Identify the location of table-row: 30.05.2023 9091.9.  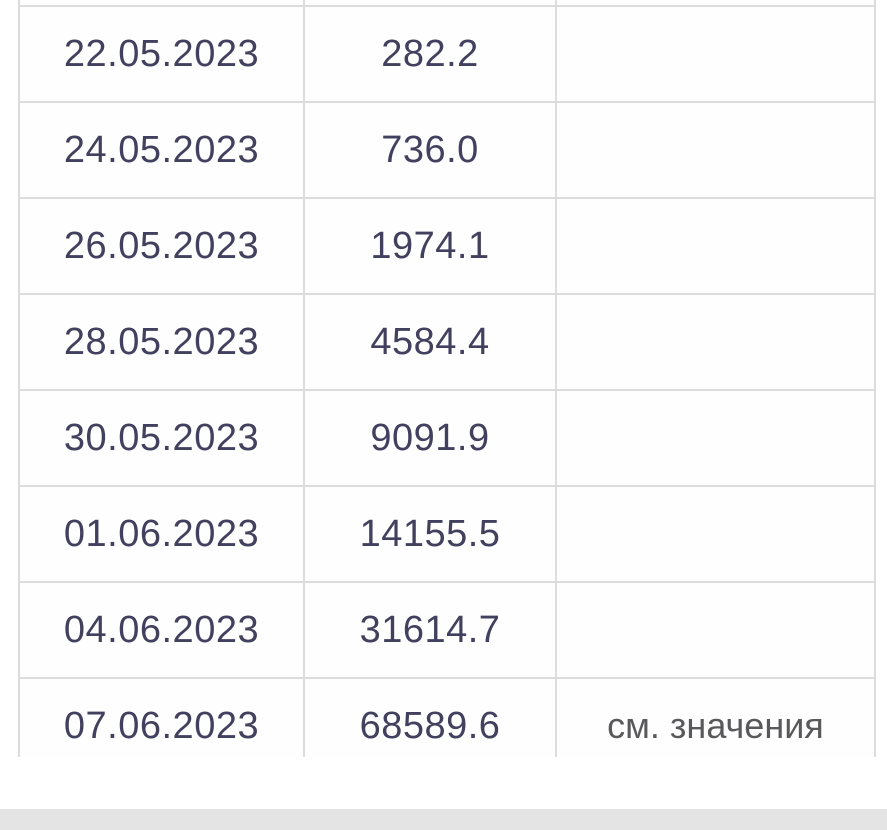
(447, 438).